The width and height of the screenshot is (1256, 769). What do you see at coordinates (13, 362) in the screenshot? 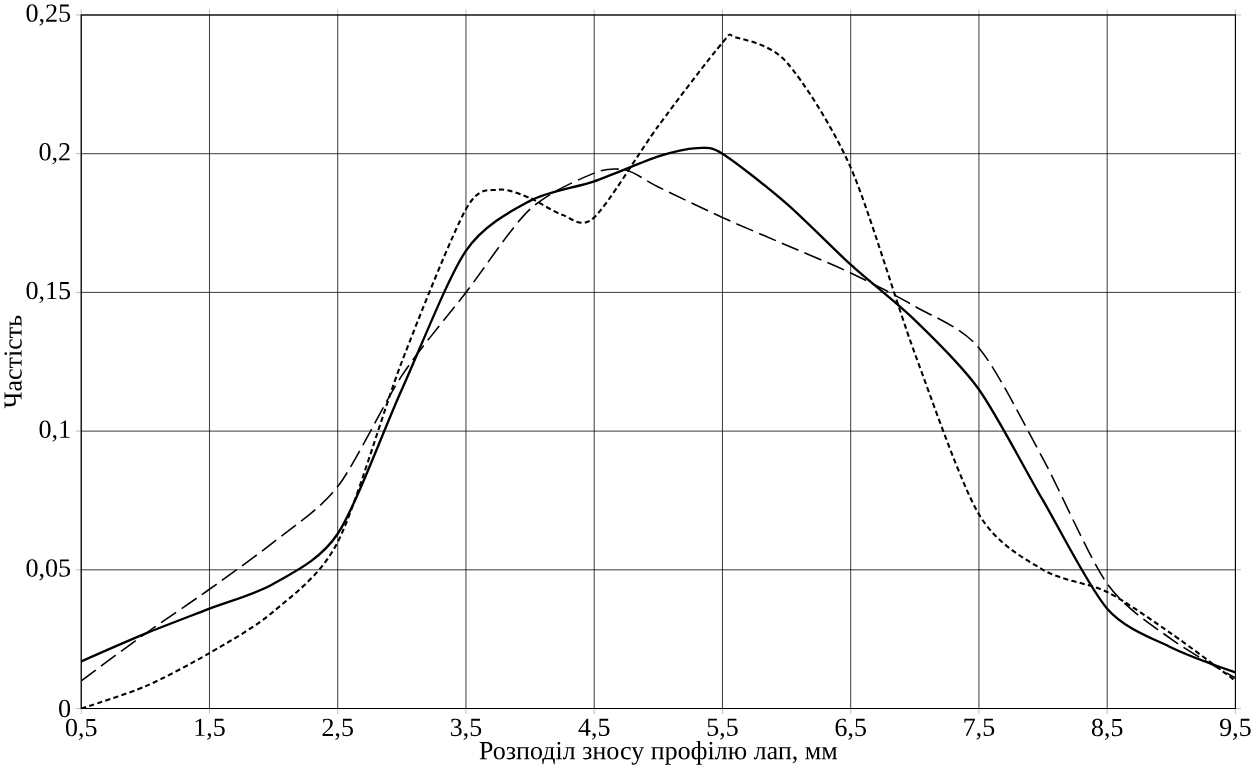
I see `y-axis-title: Частість` at bounding box center [13, 362].